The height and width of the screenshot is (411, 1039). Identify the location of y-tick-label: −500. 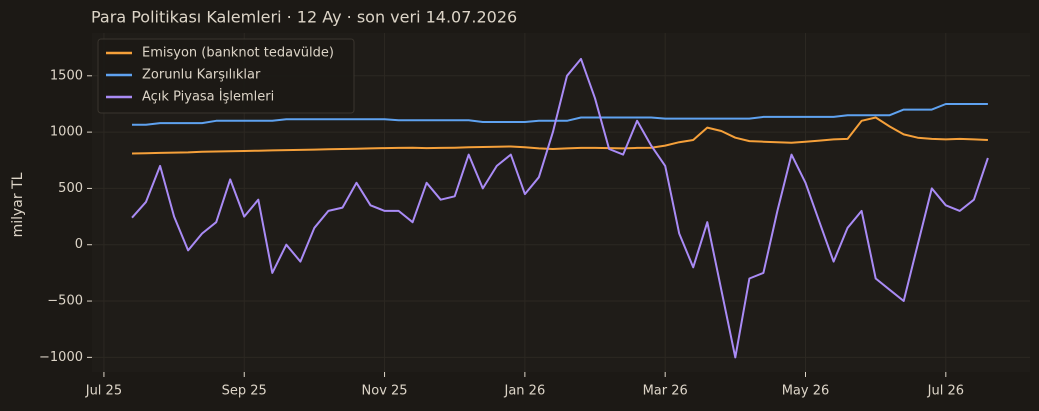
(65, 301).